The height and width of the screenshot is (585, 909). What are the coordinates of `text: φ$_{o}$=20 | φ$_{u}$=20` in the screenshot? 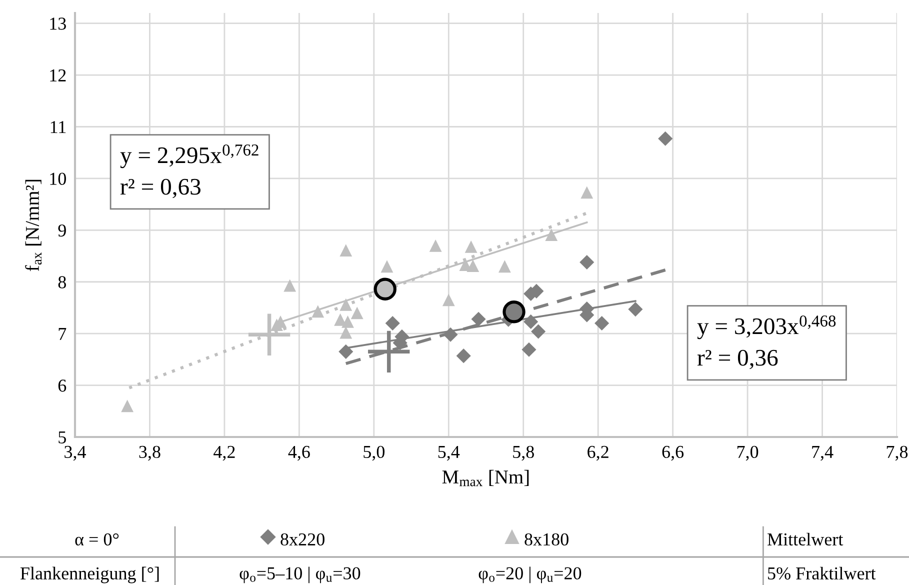 It's located at (530, 575).